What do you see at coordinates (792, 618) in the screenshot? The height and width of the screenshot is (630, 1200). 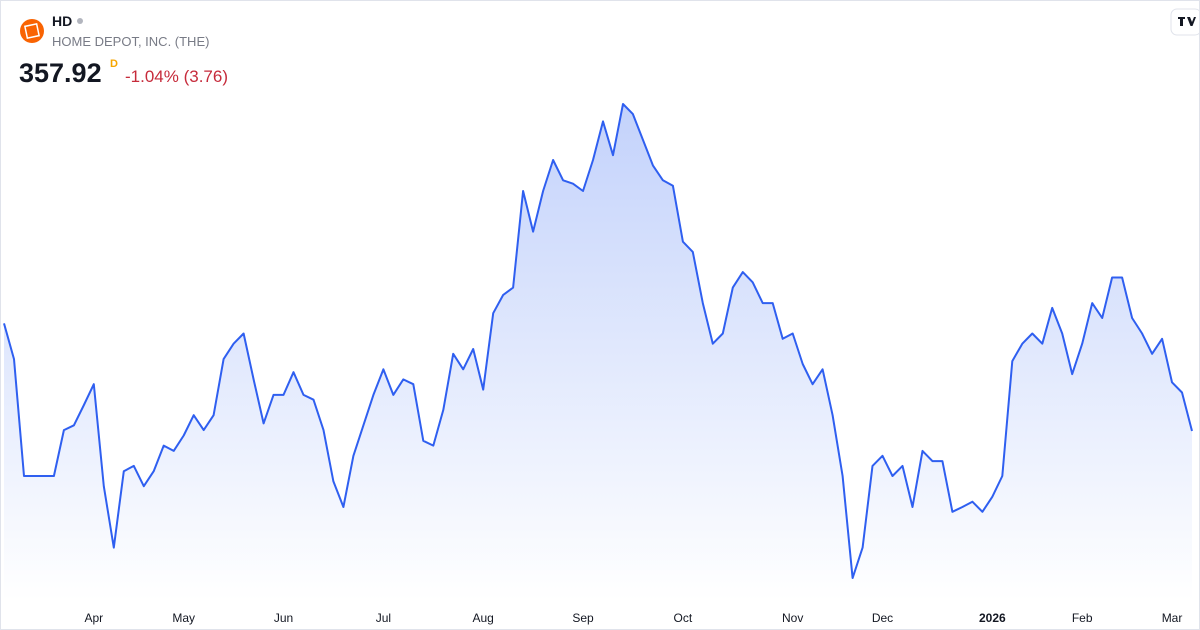 I see `x-tick-label: Nov` at bounding box center [792, 618].